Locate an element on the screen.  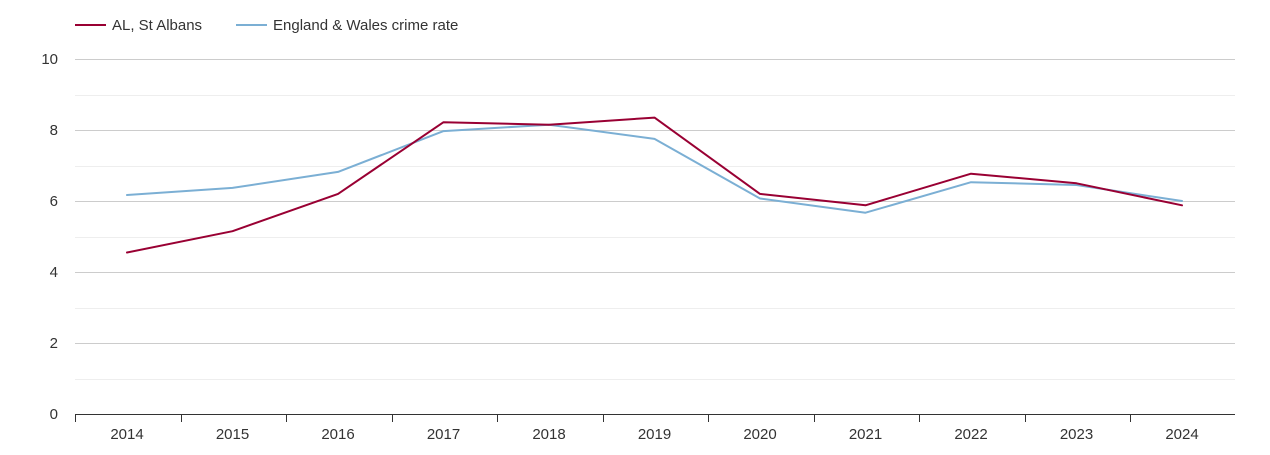
legend: AL, St Albans England & Wales crime rate is located at coordinates (266, 25).